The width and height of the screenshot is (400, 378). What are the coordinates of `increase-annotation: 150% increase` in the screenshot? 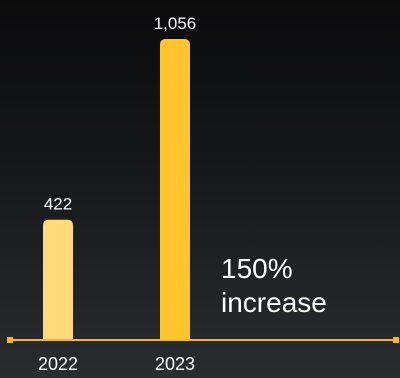 It's located at (274, 286).